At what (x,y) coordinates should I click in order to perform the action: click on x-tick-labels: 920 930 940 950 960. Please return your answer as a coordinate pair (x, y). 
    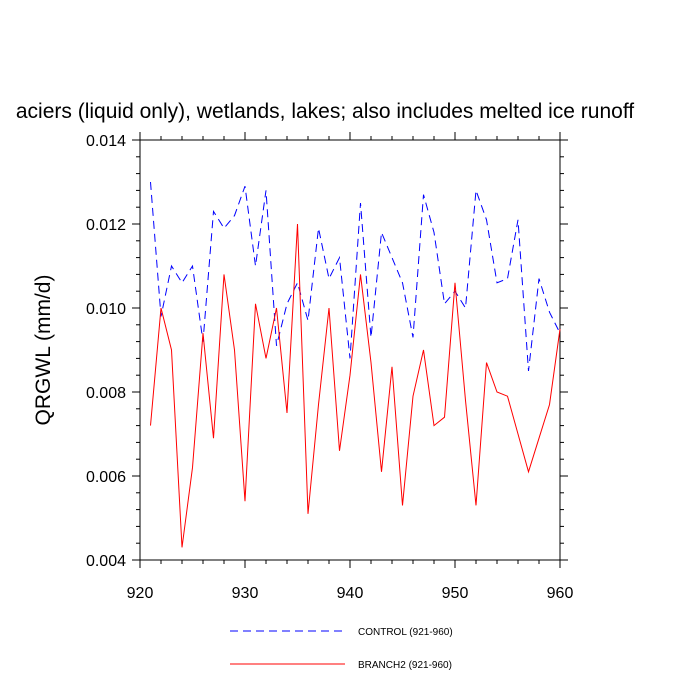
    Looking at the image, I should click on (350, 593).